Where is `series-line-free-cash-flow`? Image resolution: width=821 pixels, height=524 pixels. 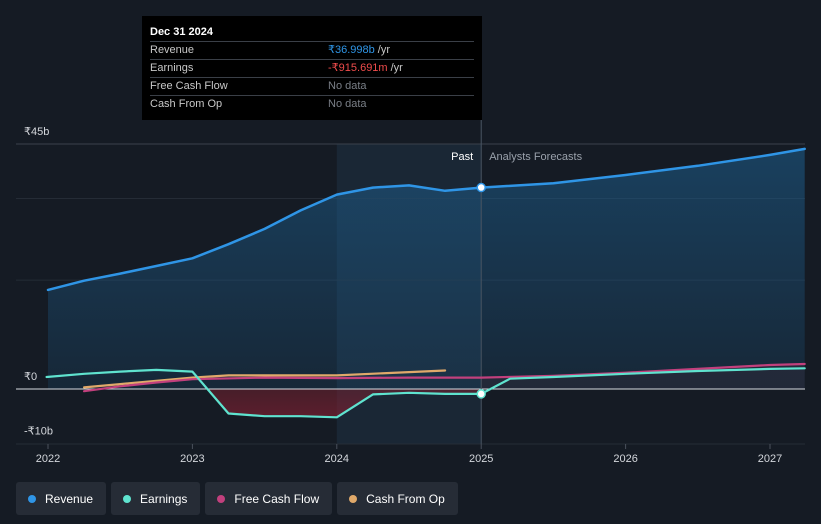 series-line-free-cash-flow is located at coordinates (444, 377).